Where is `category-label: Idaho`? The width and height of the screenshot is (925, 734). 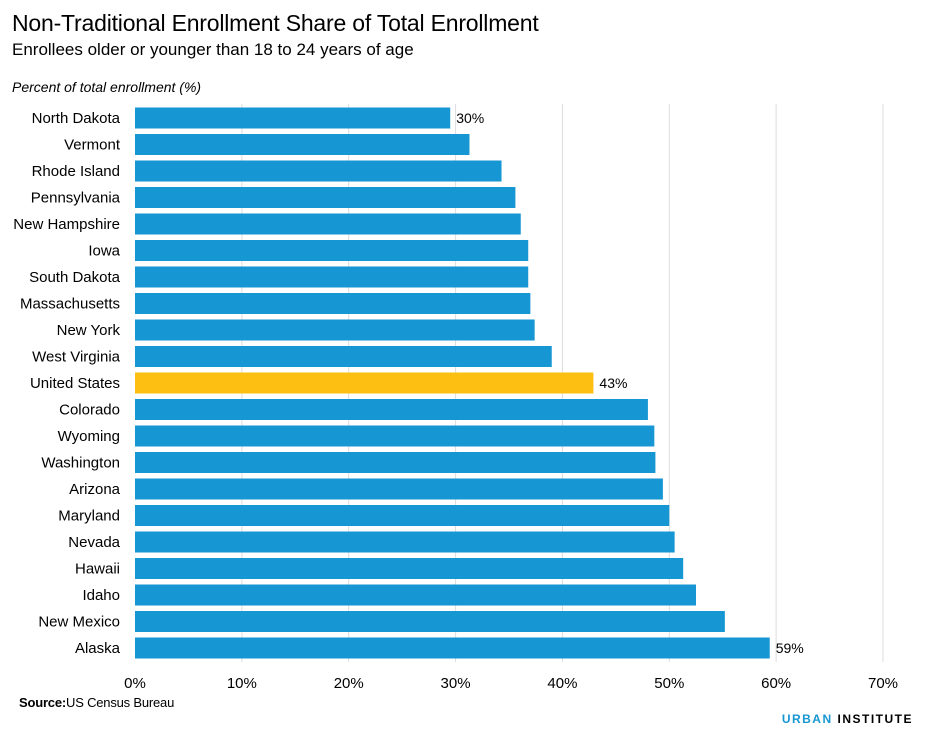
category-label: Idaho is located at coordinates (101, 595).